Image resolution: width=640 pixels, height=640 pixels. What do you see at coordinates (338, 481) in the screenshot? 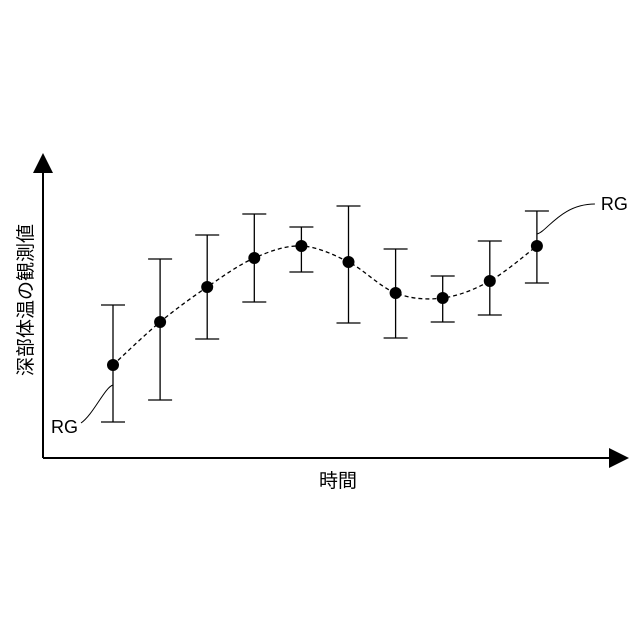
I see `x-axis-label: 時間` at bounding box center [338, 481].